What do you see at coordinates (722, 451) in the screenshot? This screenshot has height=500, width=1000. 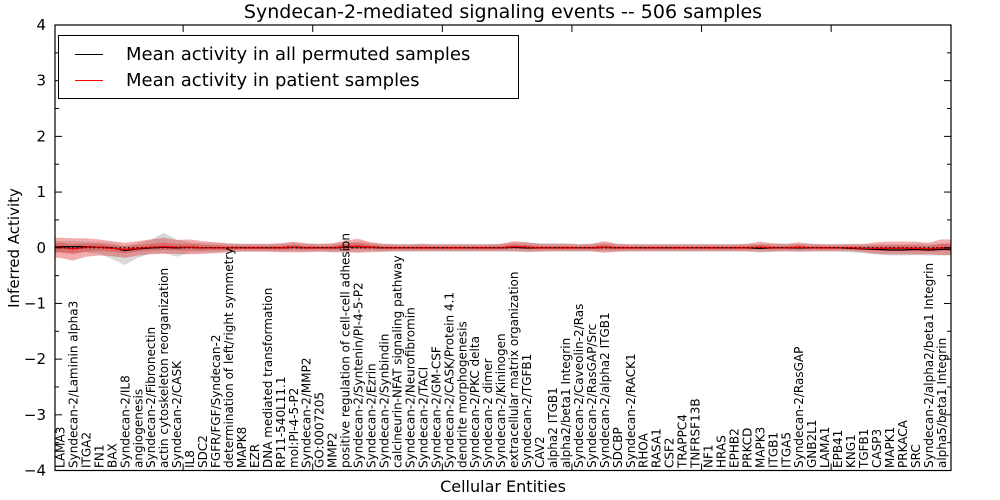 I see `x-tick-label: HRAS` at bounding box center [722, 451].